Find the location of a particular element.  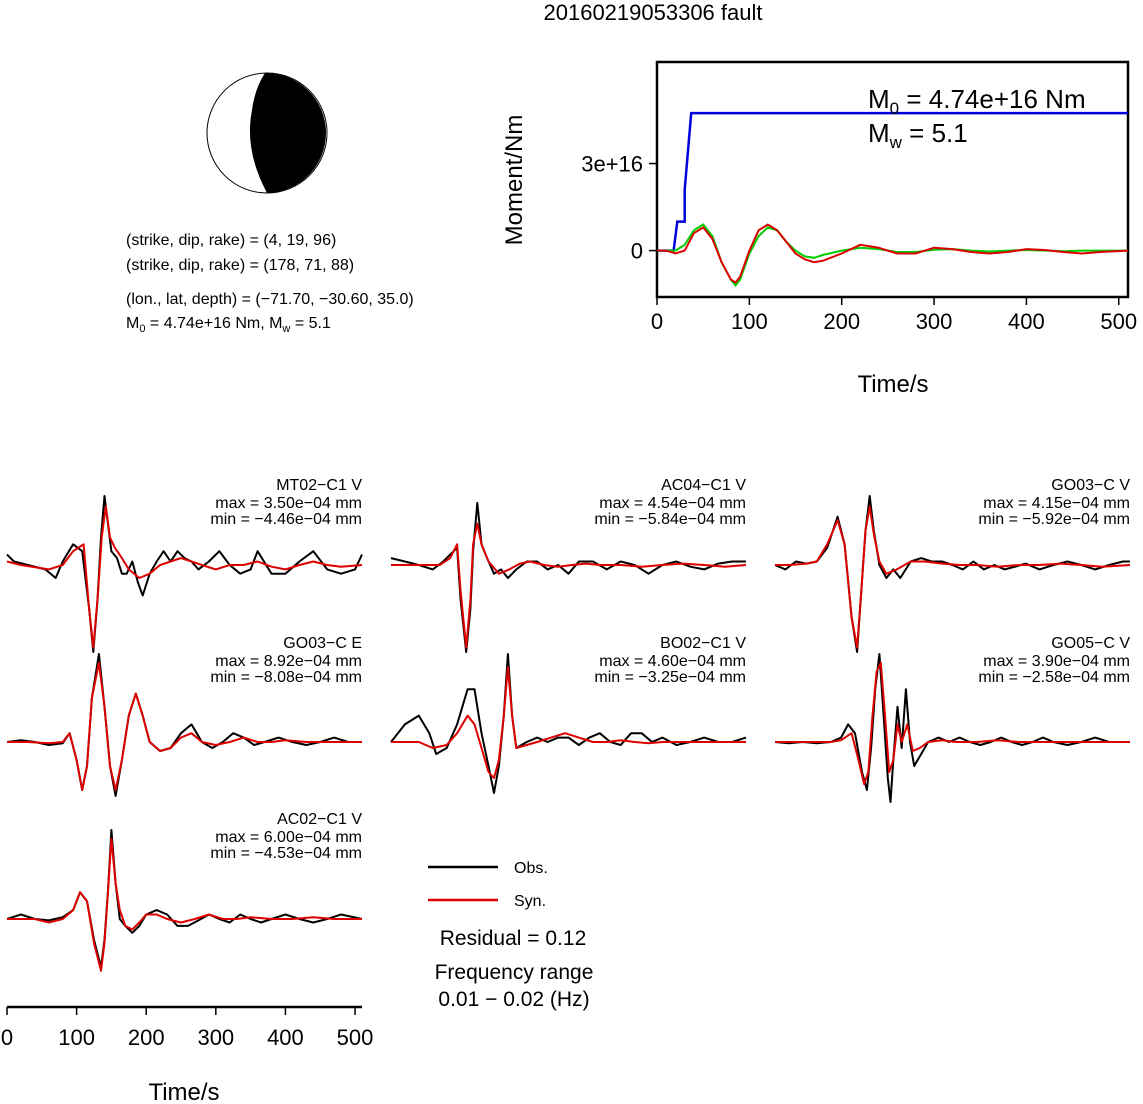

frequency-range-label: Frequency range is located at coordinates (514, 972).